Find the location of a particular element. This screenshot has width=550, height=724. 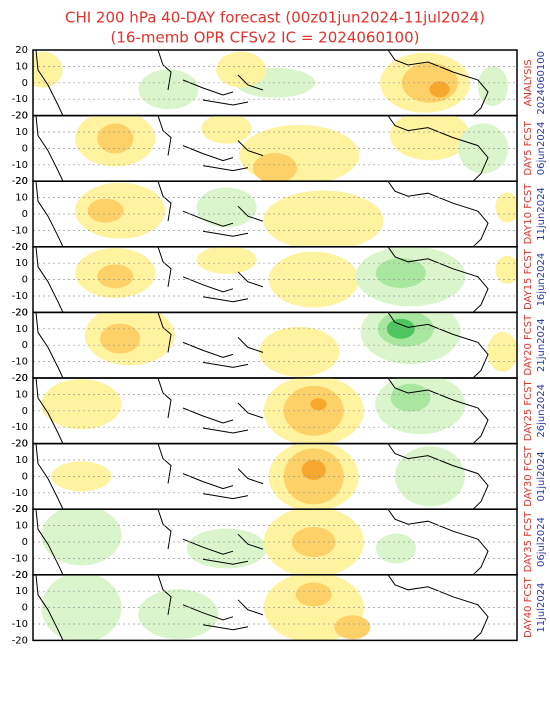

panel-label: DAY10 FCST is located at coordinates (528, 214).